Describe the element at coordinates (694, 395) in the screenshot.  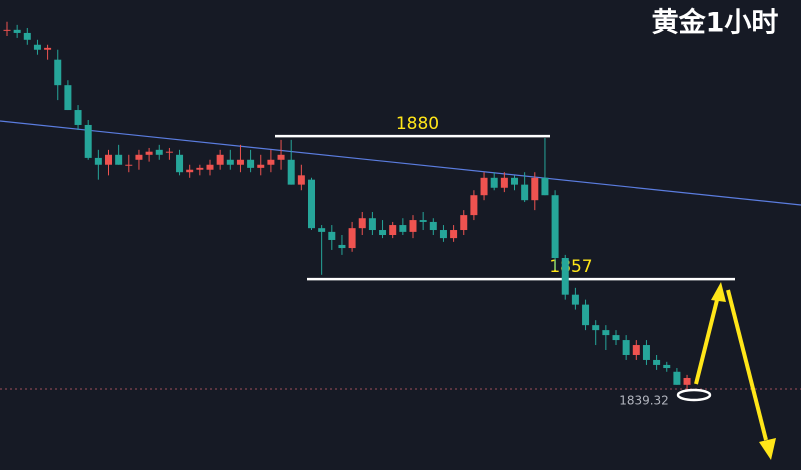
I see `highlight-ellipse` at that location.